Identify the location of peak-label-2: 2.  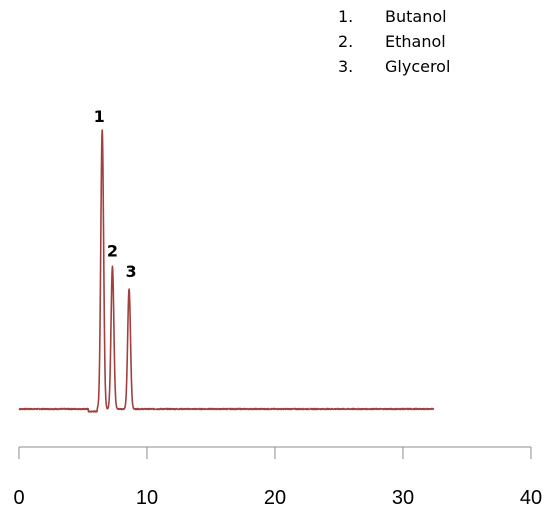
(112, 251).